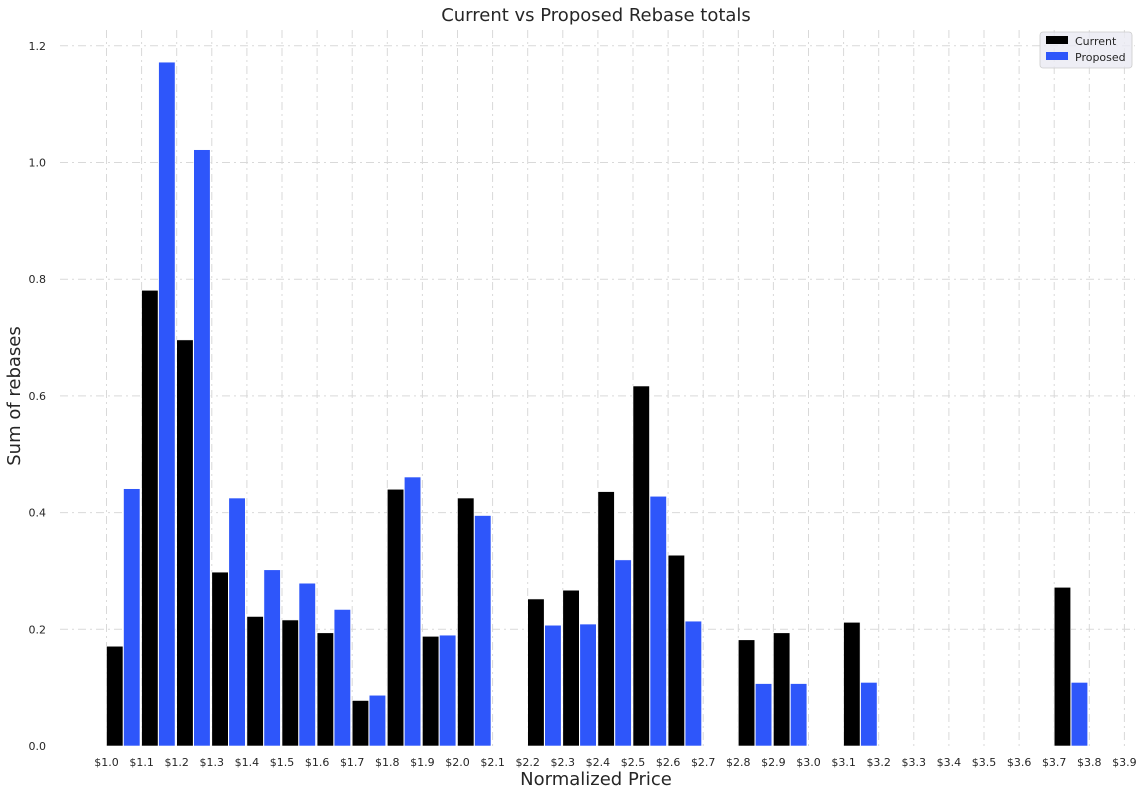 Image resolution: width=1143 pixels, height=795 pixels. What do you see at coordinates (1057, 40) in the screenshot?
I see `legend-swatch-current` at bounding box center [1057, 40].